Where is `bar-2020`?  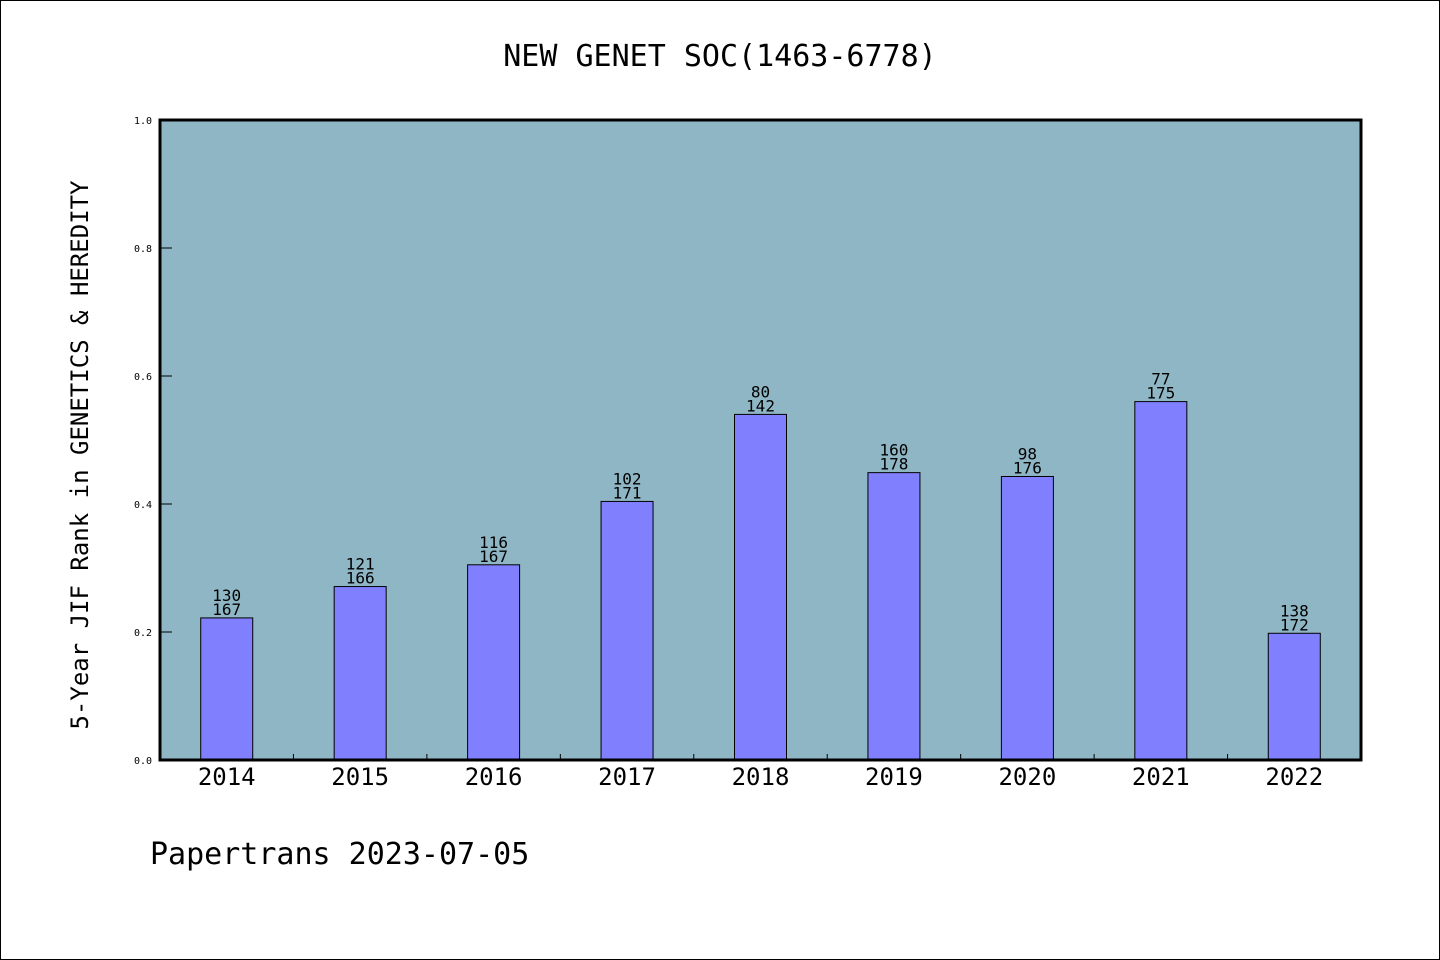 bar-2020 is located at coordinates (1027, 618).